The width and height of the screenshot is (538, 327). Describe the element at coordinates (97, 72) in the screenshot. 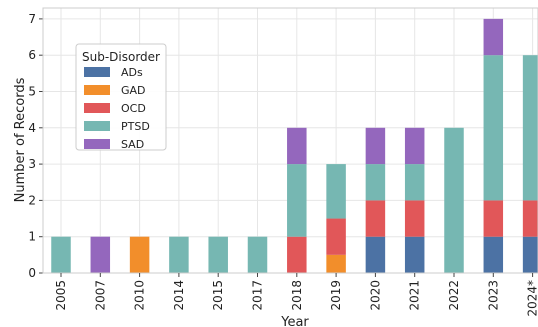

I see `legend-swatch-ads` at that location.